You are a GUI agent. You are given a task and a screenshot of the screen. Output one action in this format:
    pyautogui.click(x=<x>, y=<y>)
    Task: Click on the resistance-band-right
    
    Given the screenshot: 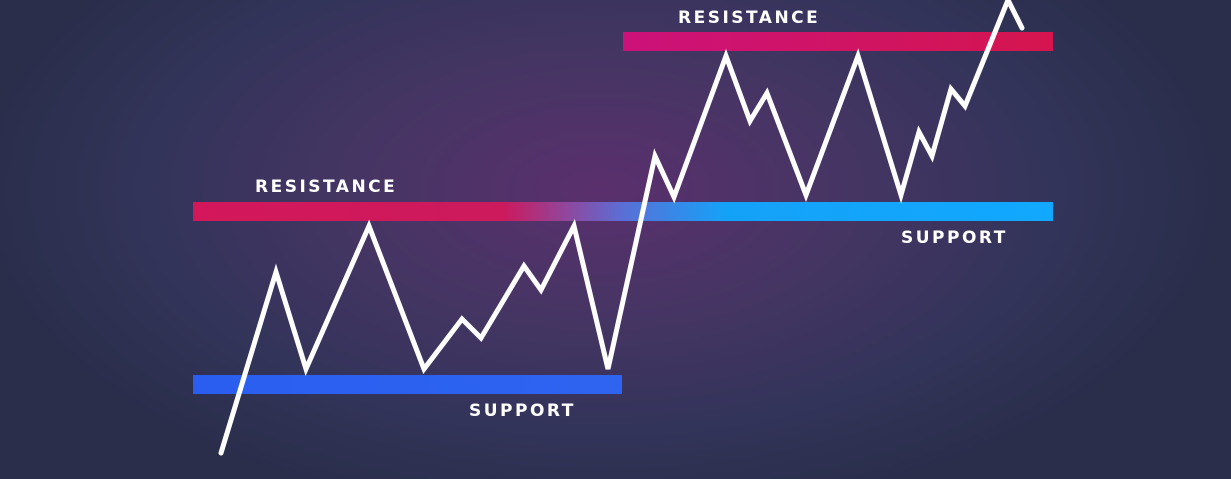 What is the action you would take?
    pyautogui.click(x=838, y=41)
    